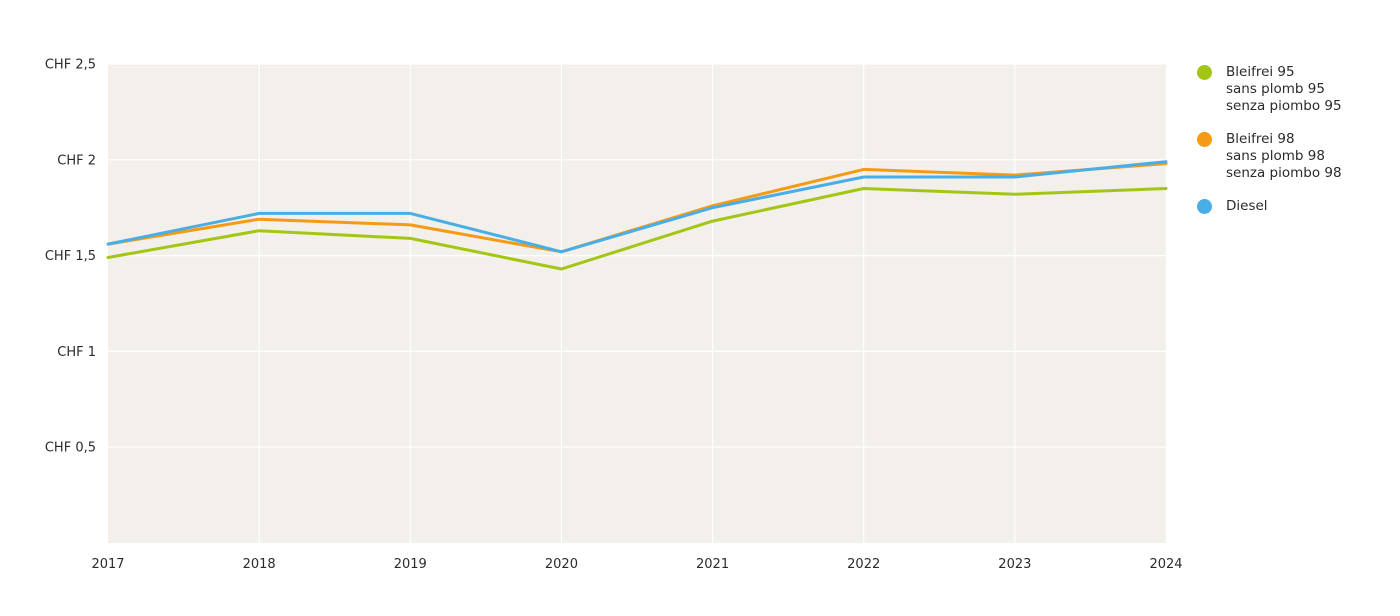 Image resolution: width=1400 pixels, height=616 pixels. I want to click on legend-item-bleifrei-95: Bleifrei 95 sans plomb 95 senza piombo 95, so click(1295, 89).